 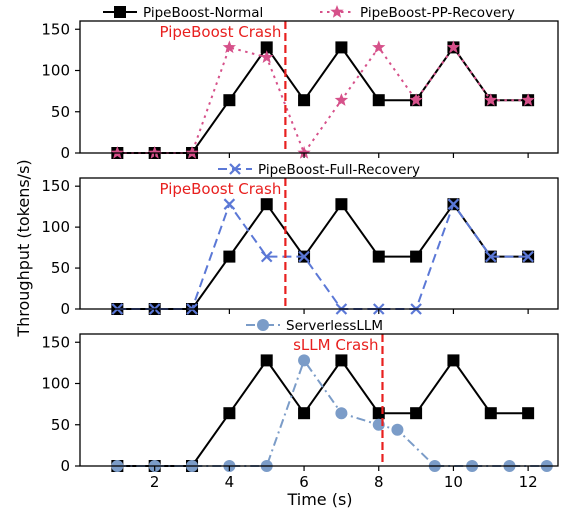 What do you see at coordinates (437, 13) in the screenshot?
I see `legend-label: PipeBoost-PP-Recovery` at bounding box center [437, 13].